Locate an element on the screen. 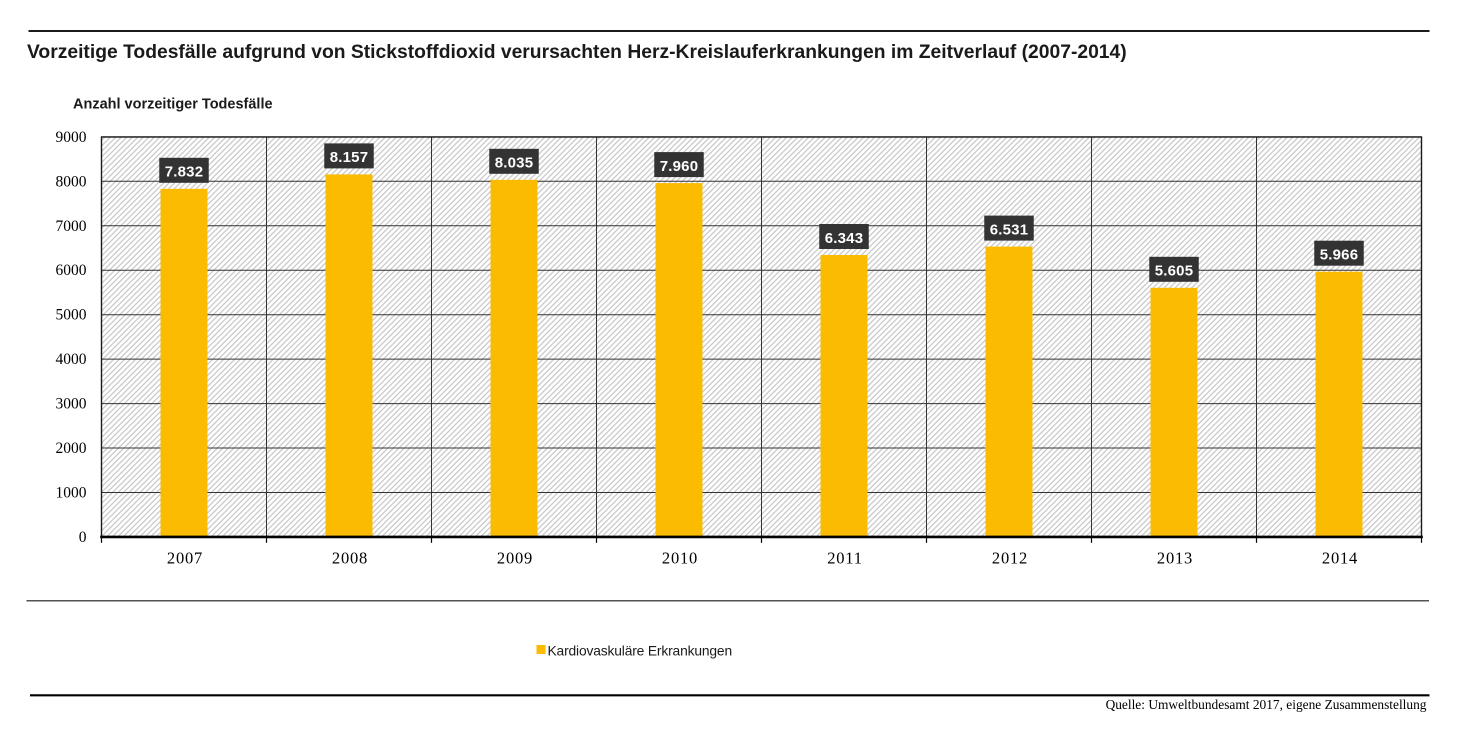 The height and width of the screenshot is (734, 1457). svg-text: 9000 is located at coordinates (71, 137).